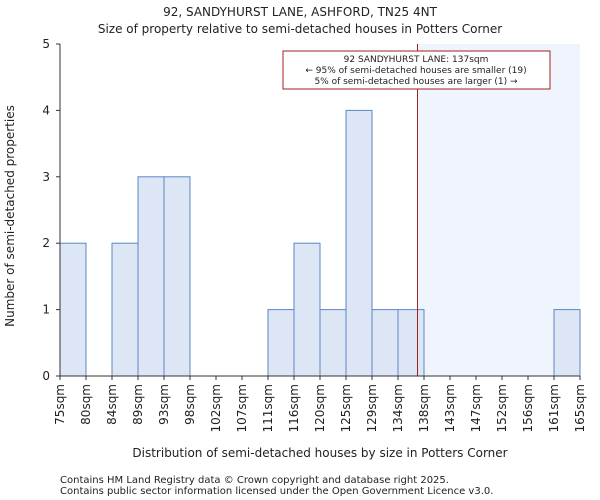 This screenshot has width=600, height=500. I want to click on x-tick-label: 98sqm, so click(190, 404).